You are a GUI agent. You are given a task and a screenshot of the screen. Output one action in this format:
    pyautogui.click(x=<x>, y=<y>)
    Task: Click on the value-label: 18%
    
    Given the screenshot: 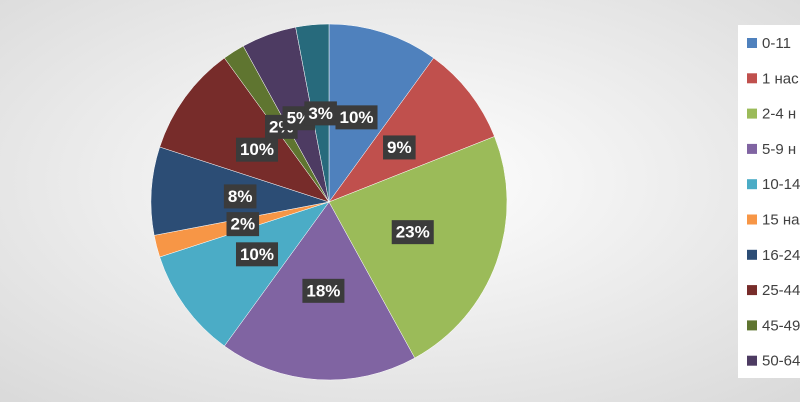 What is the action you would take?
    pyautogui.click(x=323, y=290)
    